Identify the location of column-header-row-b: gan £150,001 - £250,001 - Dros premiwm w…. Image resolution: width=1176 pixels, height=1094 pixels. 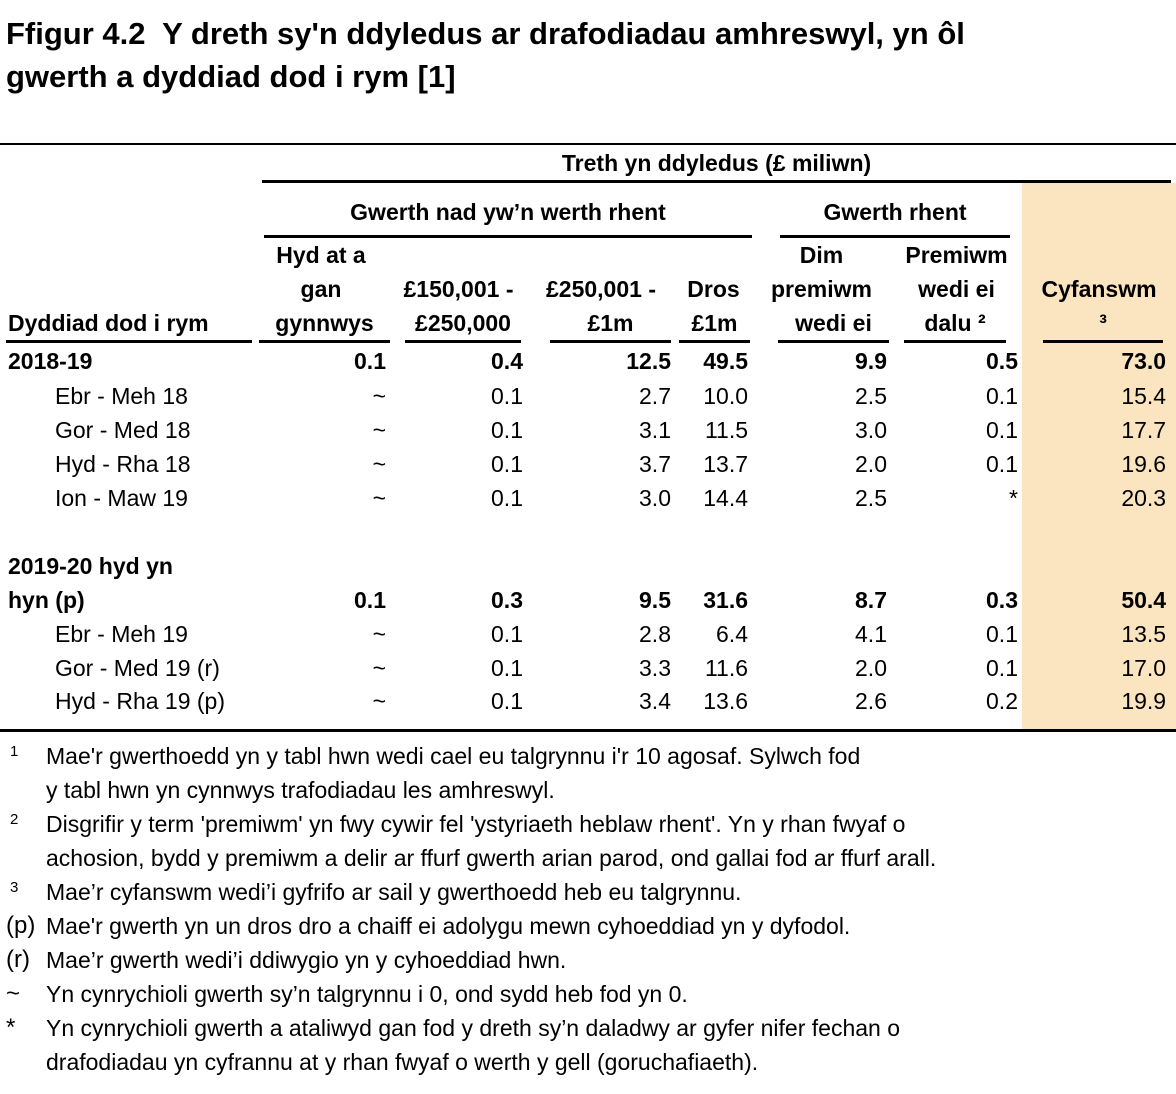
(588, 289).